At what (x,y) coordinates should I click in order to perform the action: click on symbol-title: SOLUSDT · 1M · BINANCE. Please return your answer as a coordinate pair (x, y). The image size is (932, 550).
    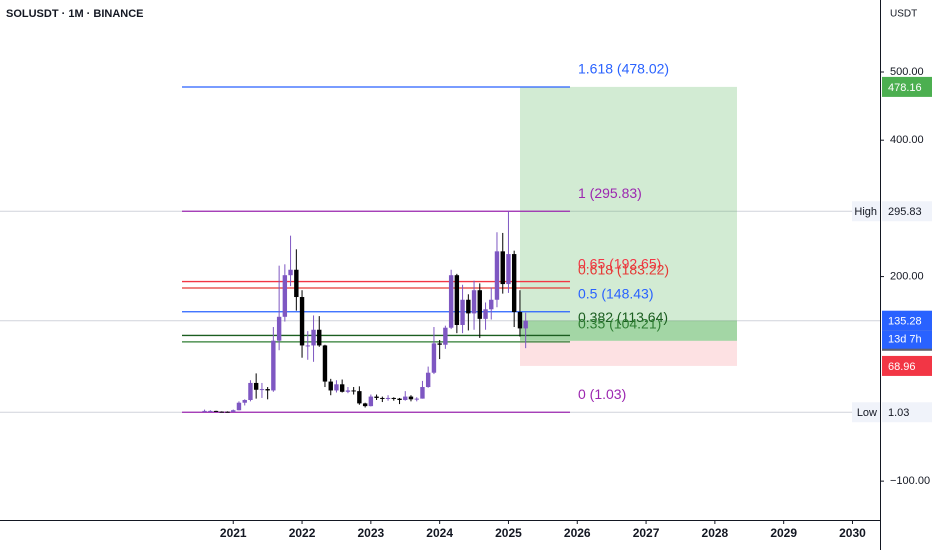
    Looking at the image, I should click on (75, 14).